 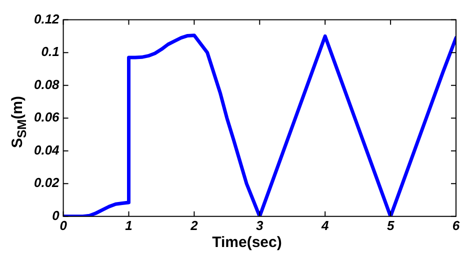 What do you see at coordinates (128, 225) in the screenshot?
I see `x-tick-label: 1` at bounding box center [128, 225].